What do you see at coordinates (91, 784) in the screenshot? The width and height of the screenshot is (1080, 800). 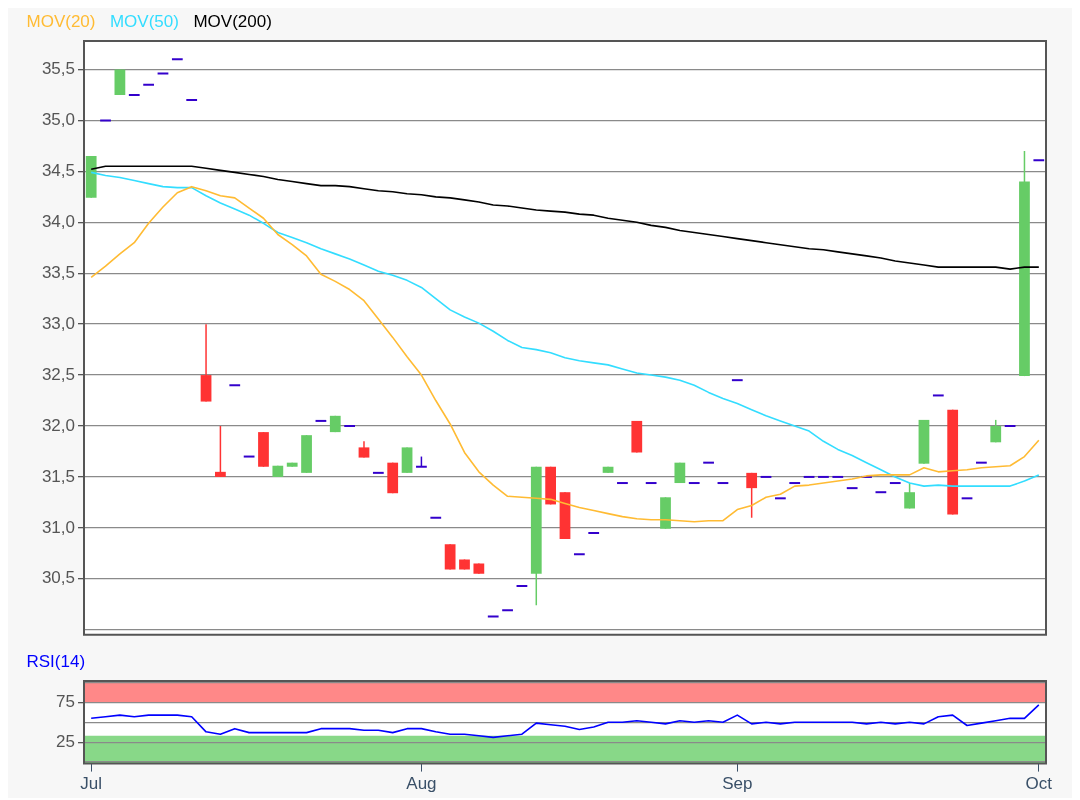 I see `x-tick-label: Jul` at bounding box center [91, 784].